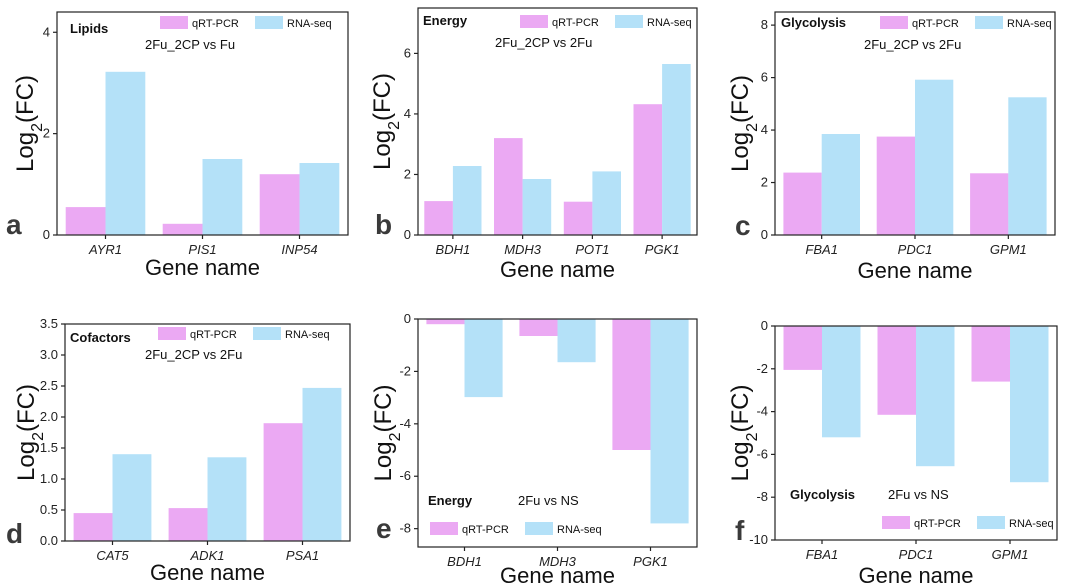 The height and width of the screenshot is (588, 1080). I want to click on panel-letter: d, so click(14, 533).